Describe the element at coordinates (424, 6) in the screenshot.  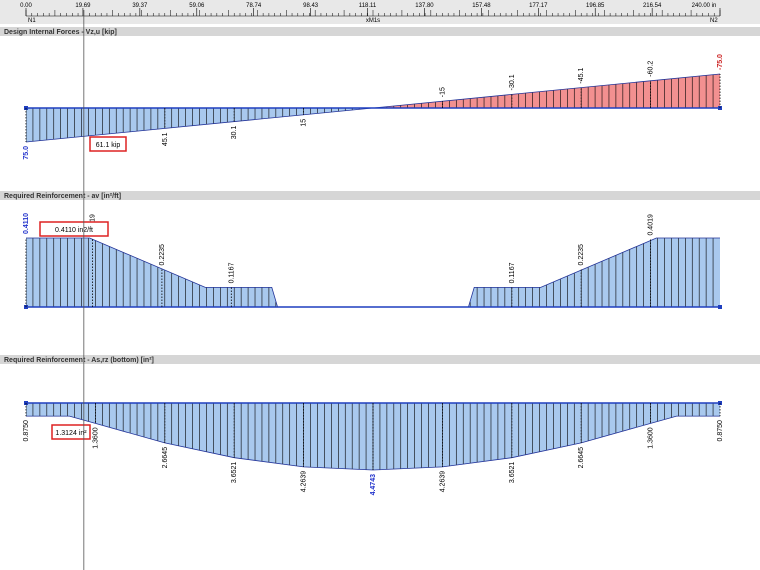
I see `ruler-label: 137.80` at that location.